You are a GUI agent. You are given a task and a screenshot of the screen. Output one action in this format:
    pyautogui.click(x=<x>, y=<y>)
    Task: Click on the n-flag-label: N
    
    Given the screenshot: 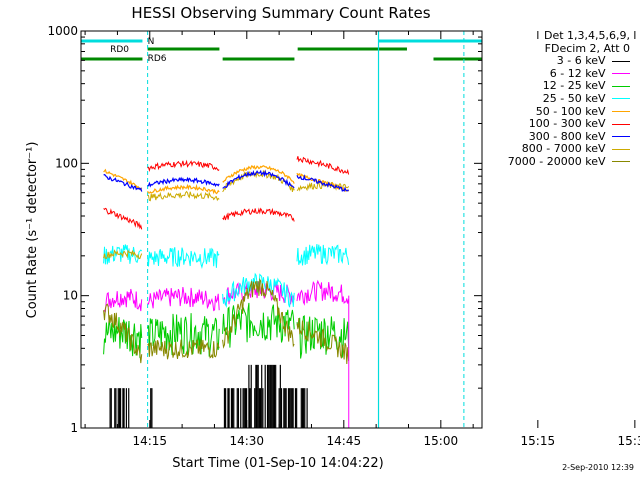 What is the action you would take?
    pyautogui.click(x=151, y=42)
    